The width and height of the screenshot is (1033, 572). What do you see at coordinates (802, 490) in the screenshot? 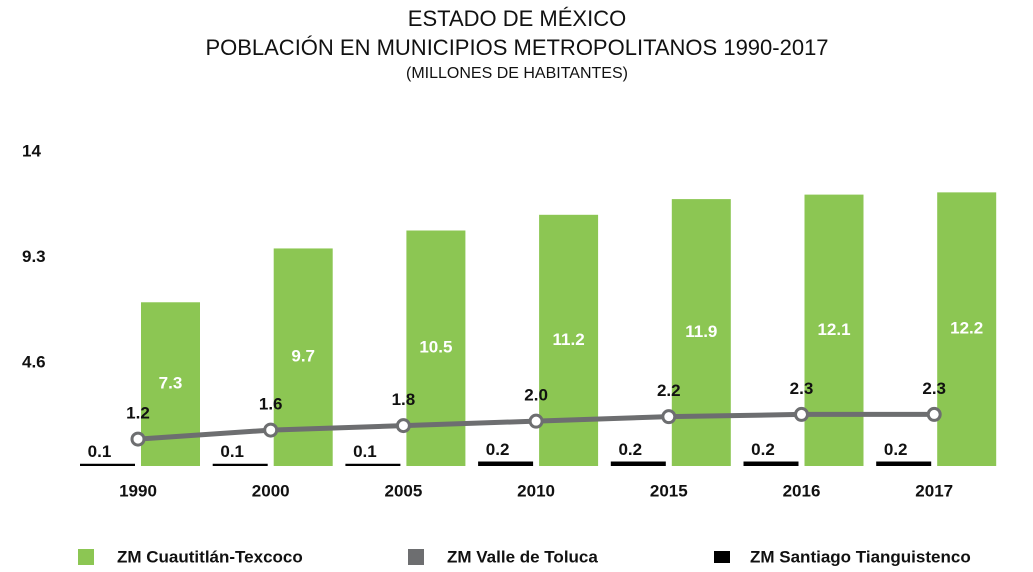
I see `x-tick-label: 2016` at bounding box center [802, 490].